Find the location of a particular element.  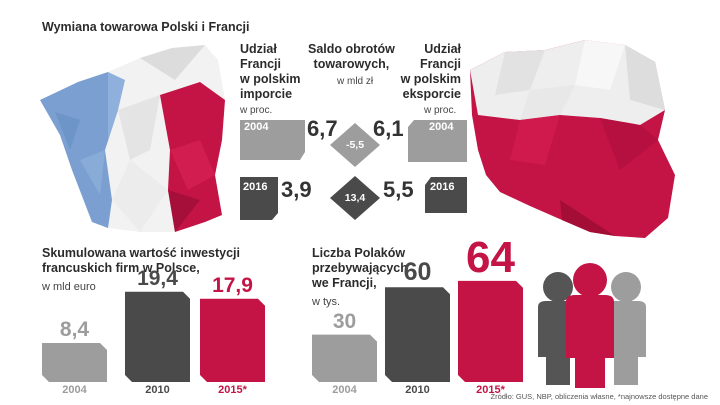

import-value-2016: 3,9 is located at coordinates (296, 189).